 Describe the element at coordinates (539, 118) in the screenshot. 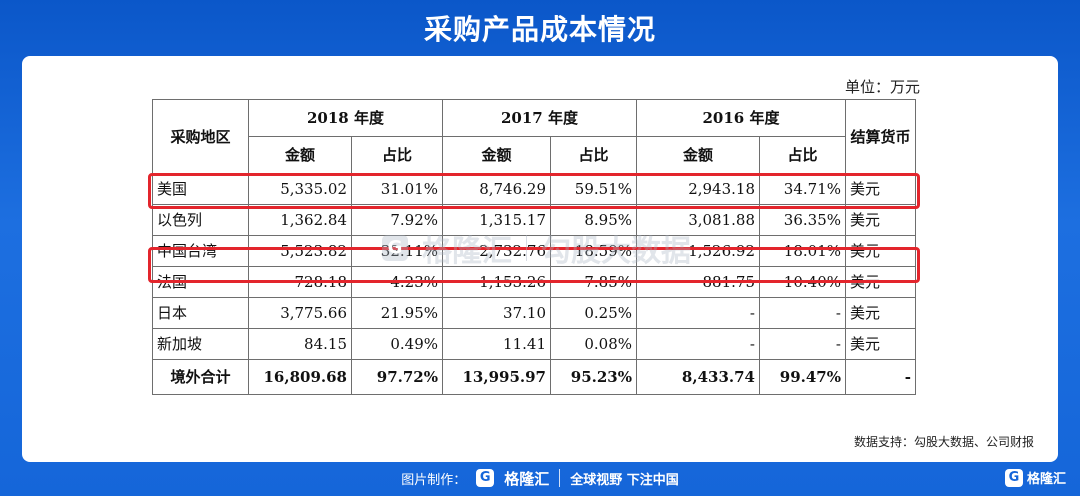

I see `header-year-2017: 2017 年度` at that location.